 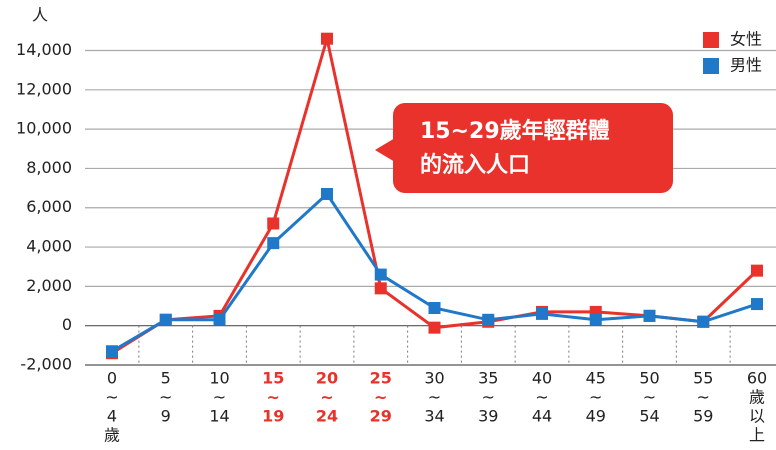 What do you see at coordinates (49, 167) in the screenshot?
I see `y-tick-label: 8,000` at bounding box center [49, 167].